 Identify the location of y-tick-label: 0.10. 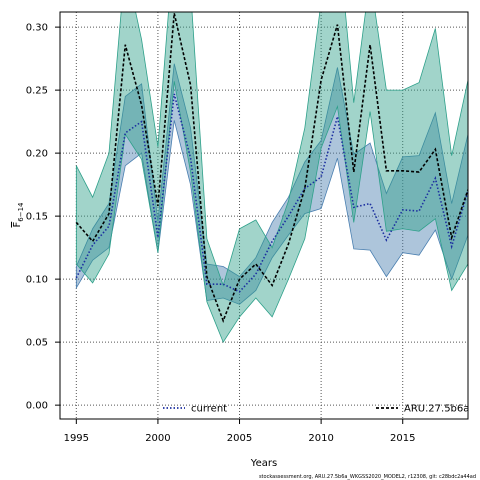
(37, 280).